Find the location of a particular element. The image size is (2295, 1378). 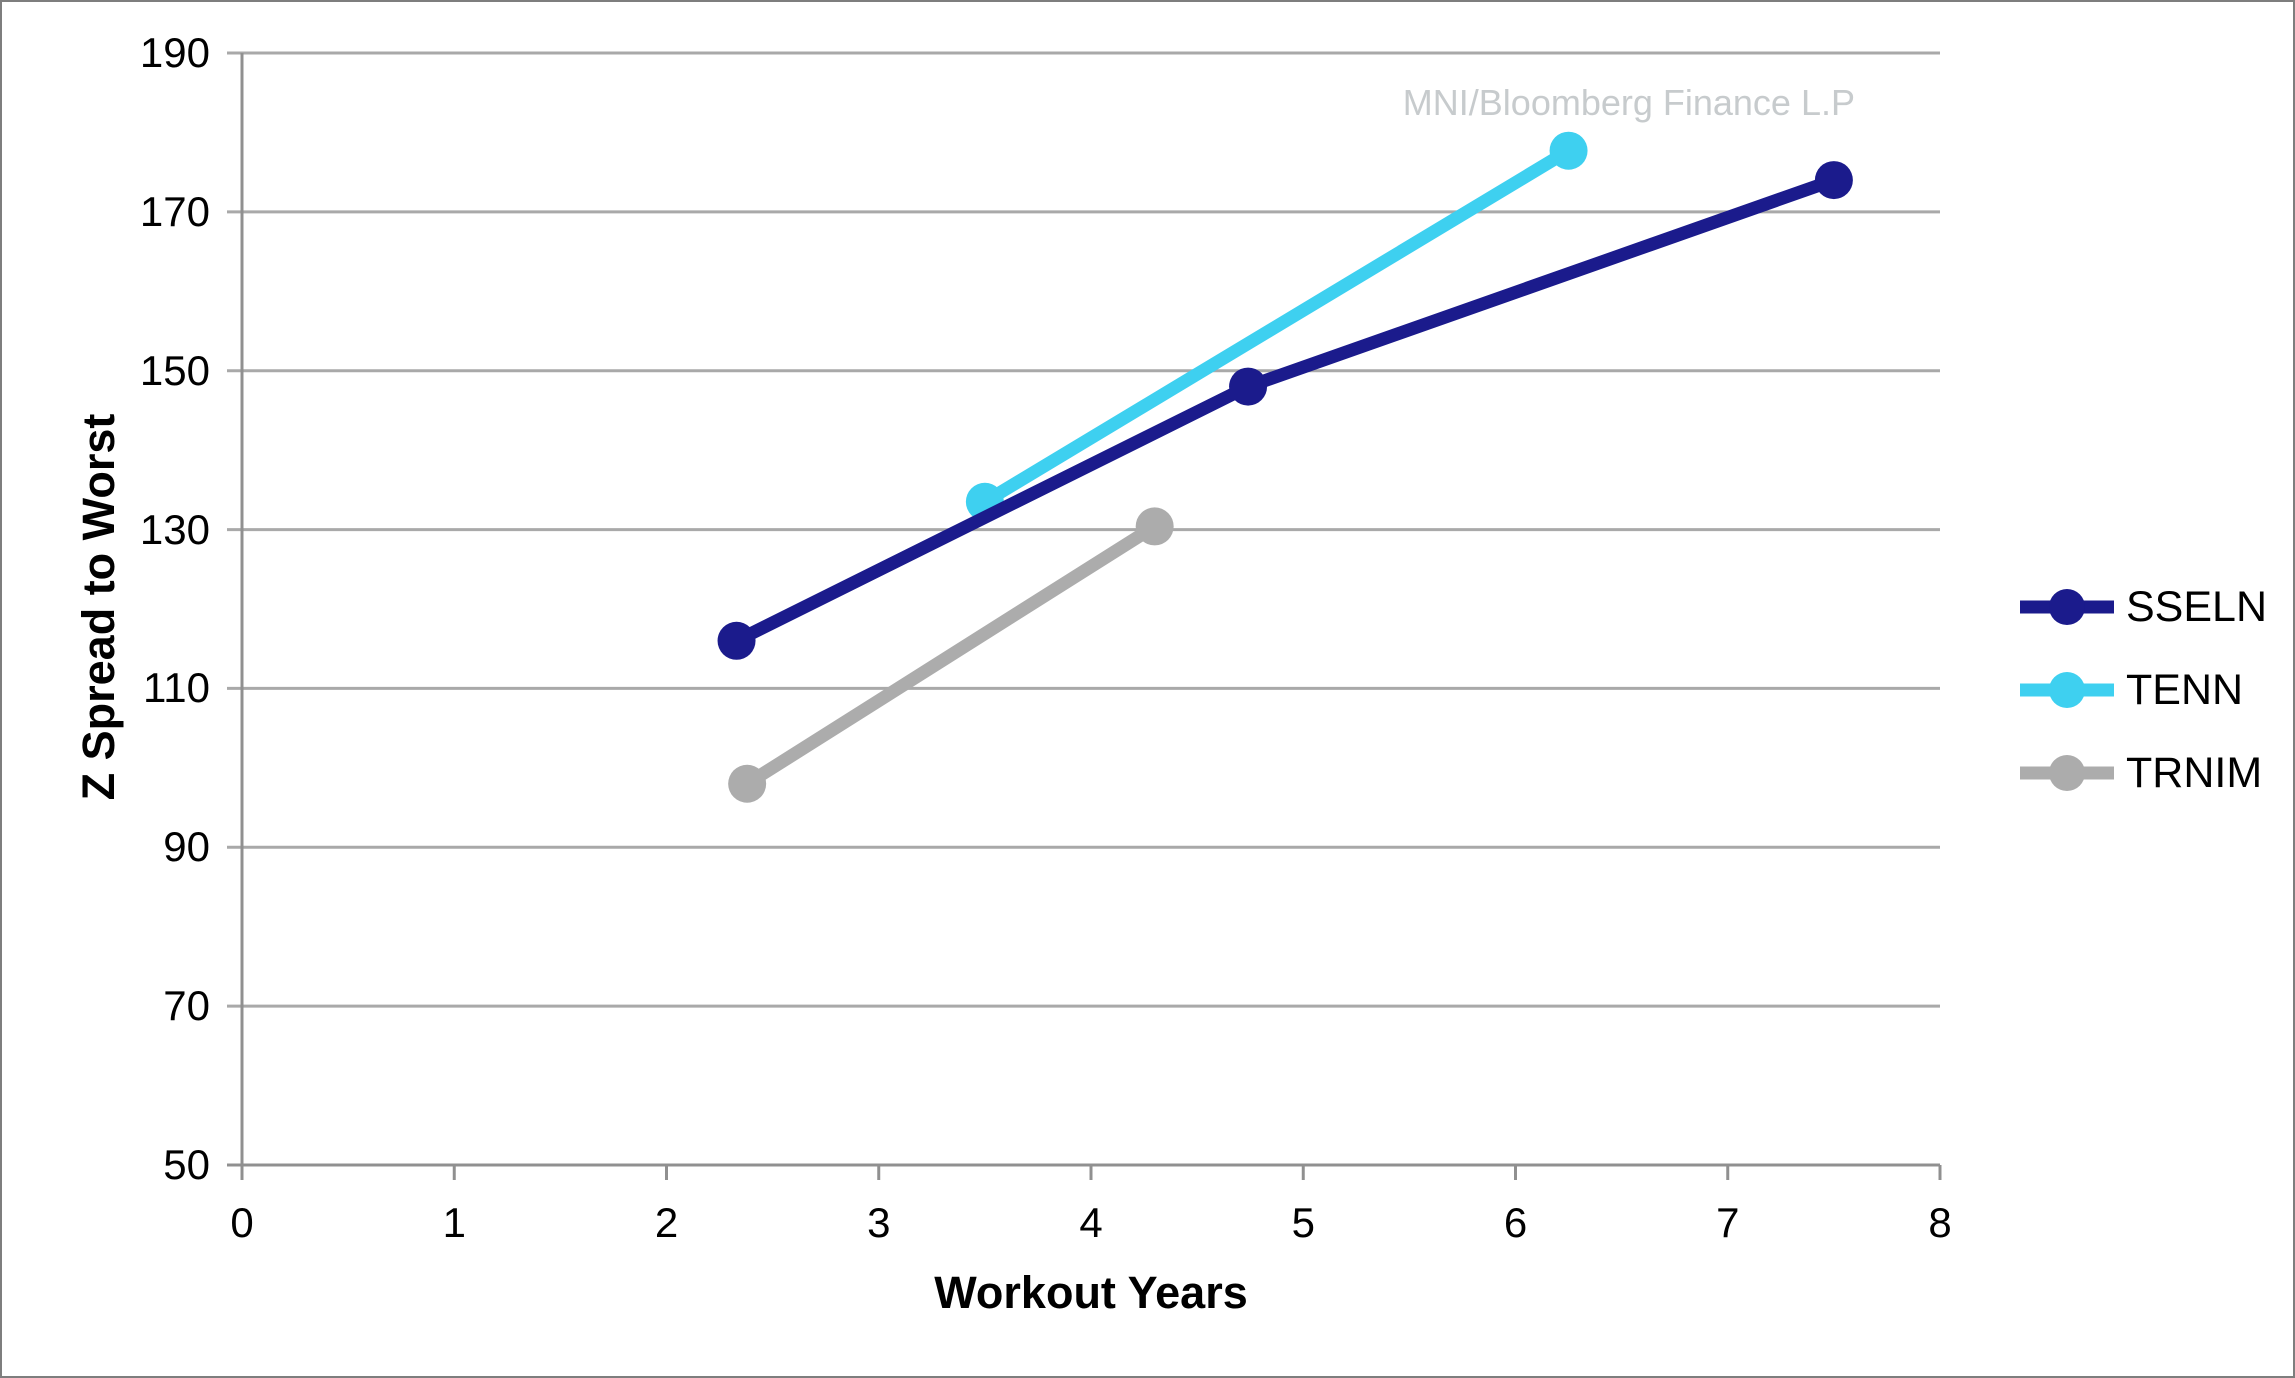

legend-label-sseln: SSELN is located at coordinates (2197, 606).